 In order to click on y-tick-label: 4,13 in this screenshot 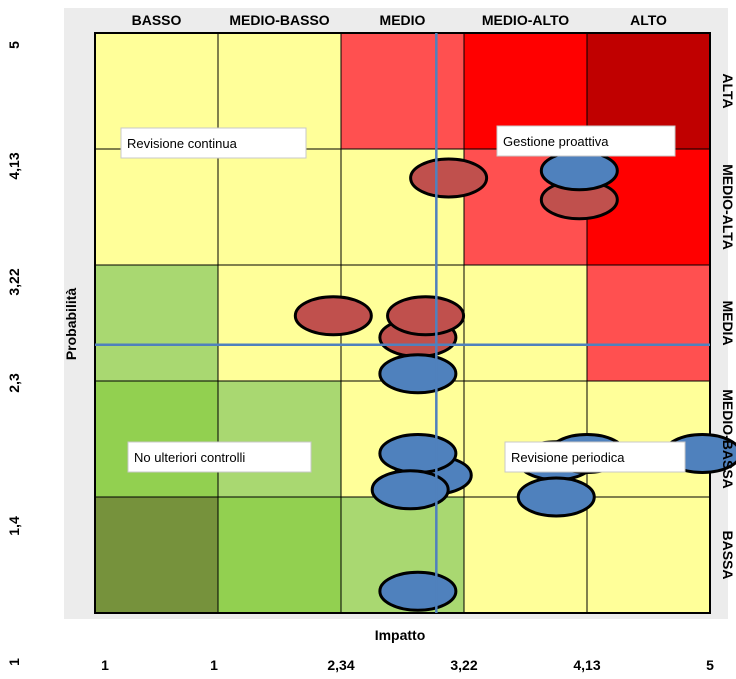, I will do `click(14, 165)`.